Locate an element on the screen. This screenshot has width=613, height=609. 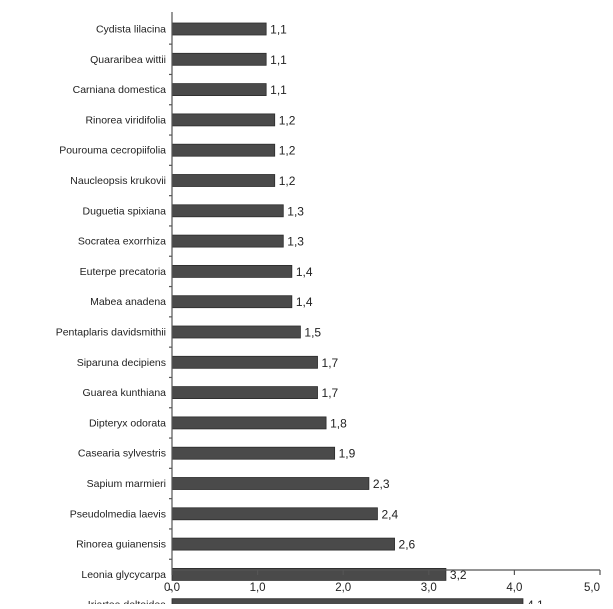
x-tick-label: 0,0 is located at coordinates (172, 588).